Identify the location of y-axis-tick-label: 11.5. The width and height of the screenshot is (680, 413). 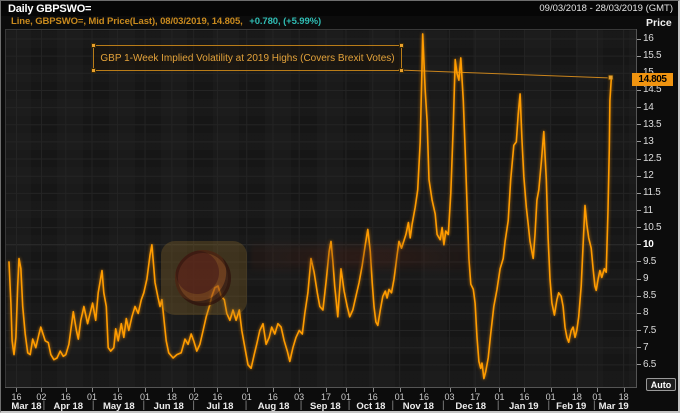
(652, 193).